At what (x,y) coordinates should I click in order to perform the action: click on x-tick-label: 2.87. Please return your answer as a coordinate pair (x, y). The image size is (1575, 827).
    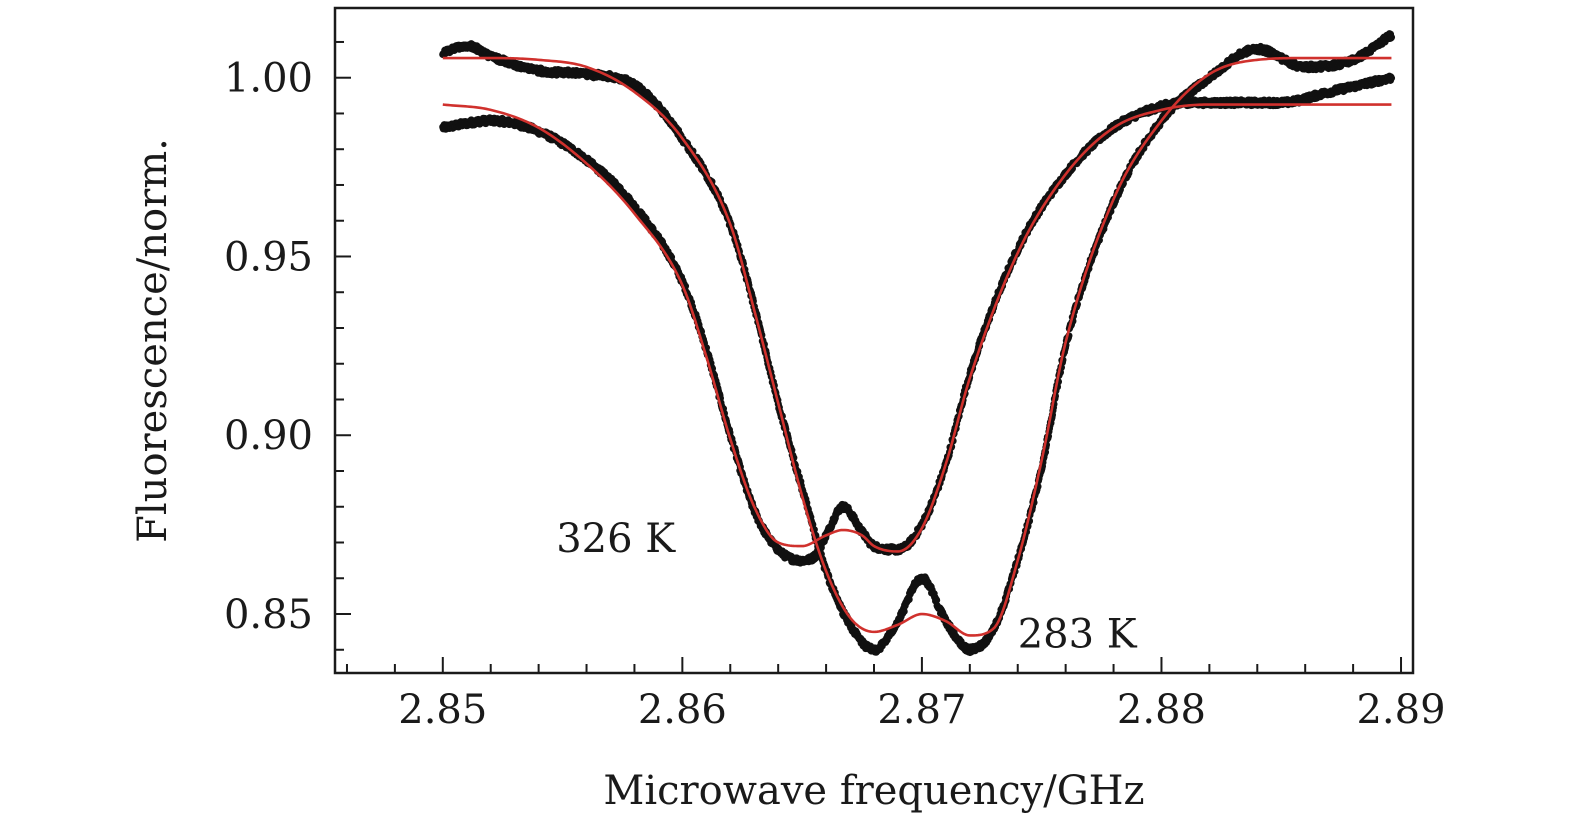
    Looking at the image, I should click on (921, 710).